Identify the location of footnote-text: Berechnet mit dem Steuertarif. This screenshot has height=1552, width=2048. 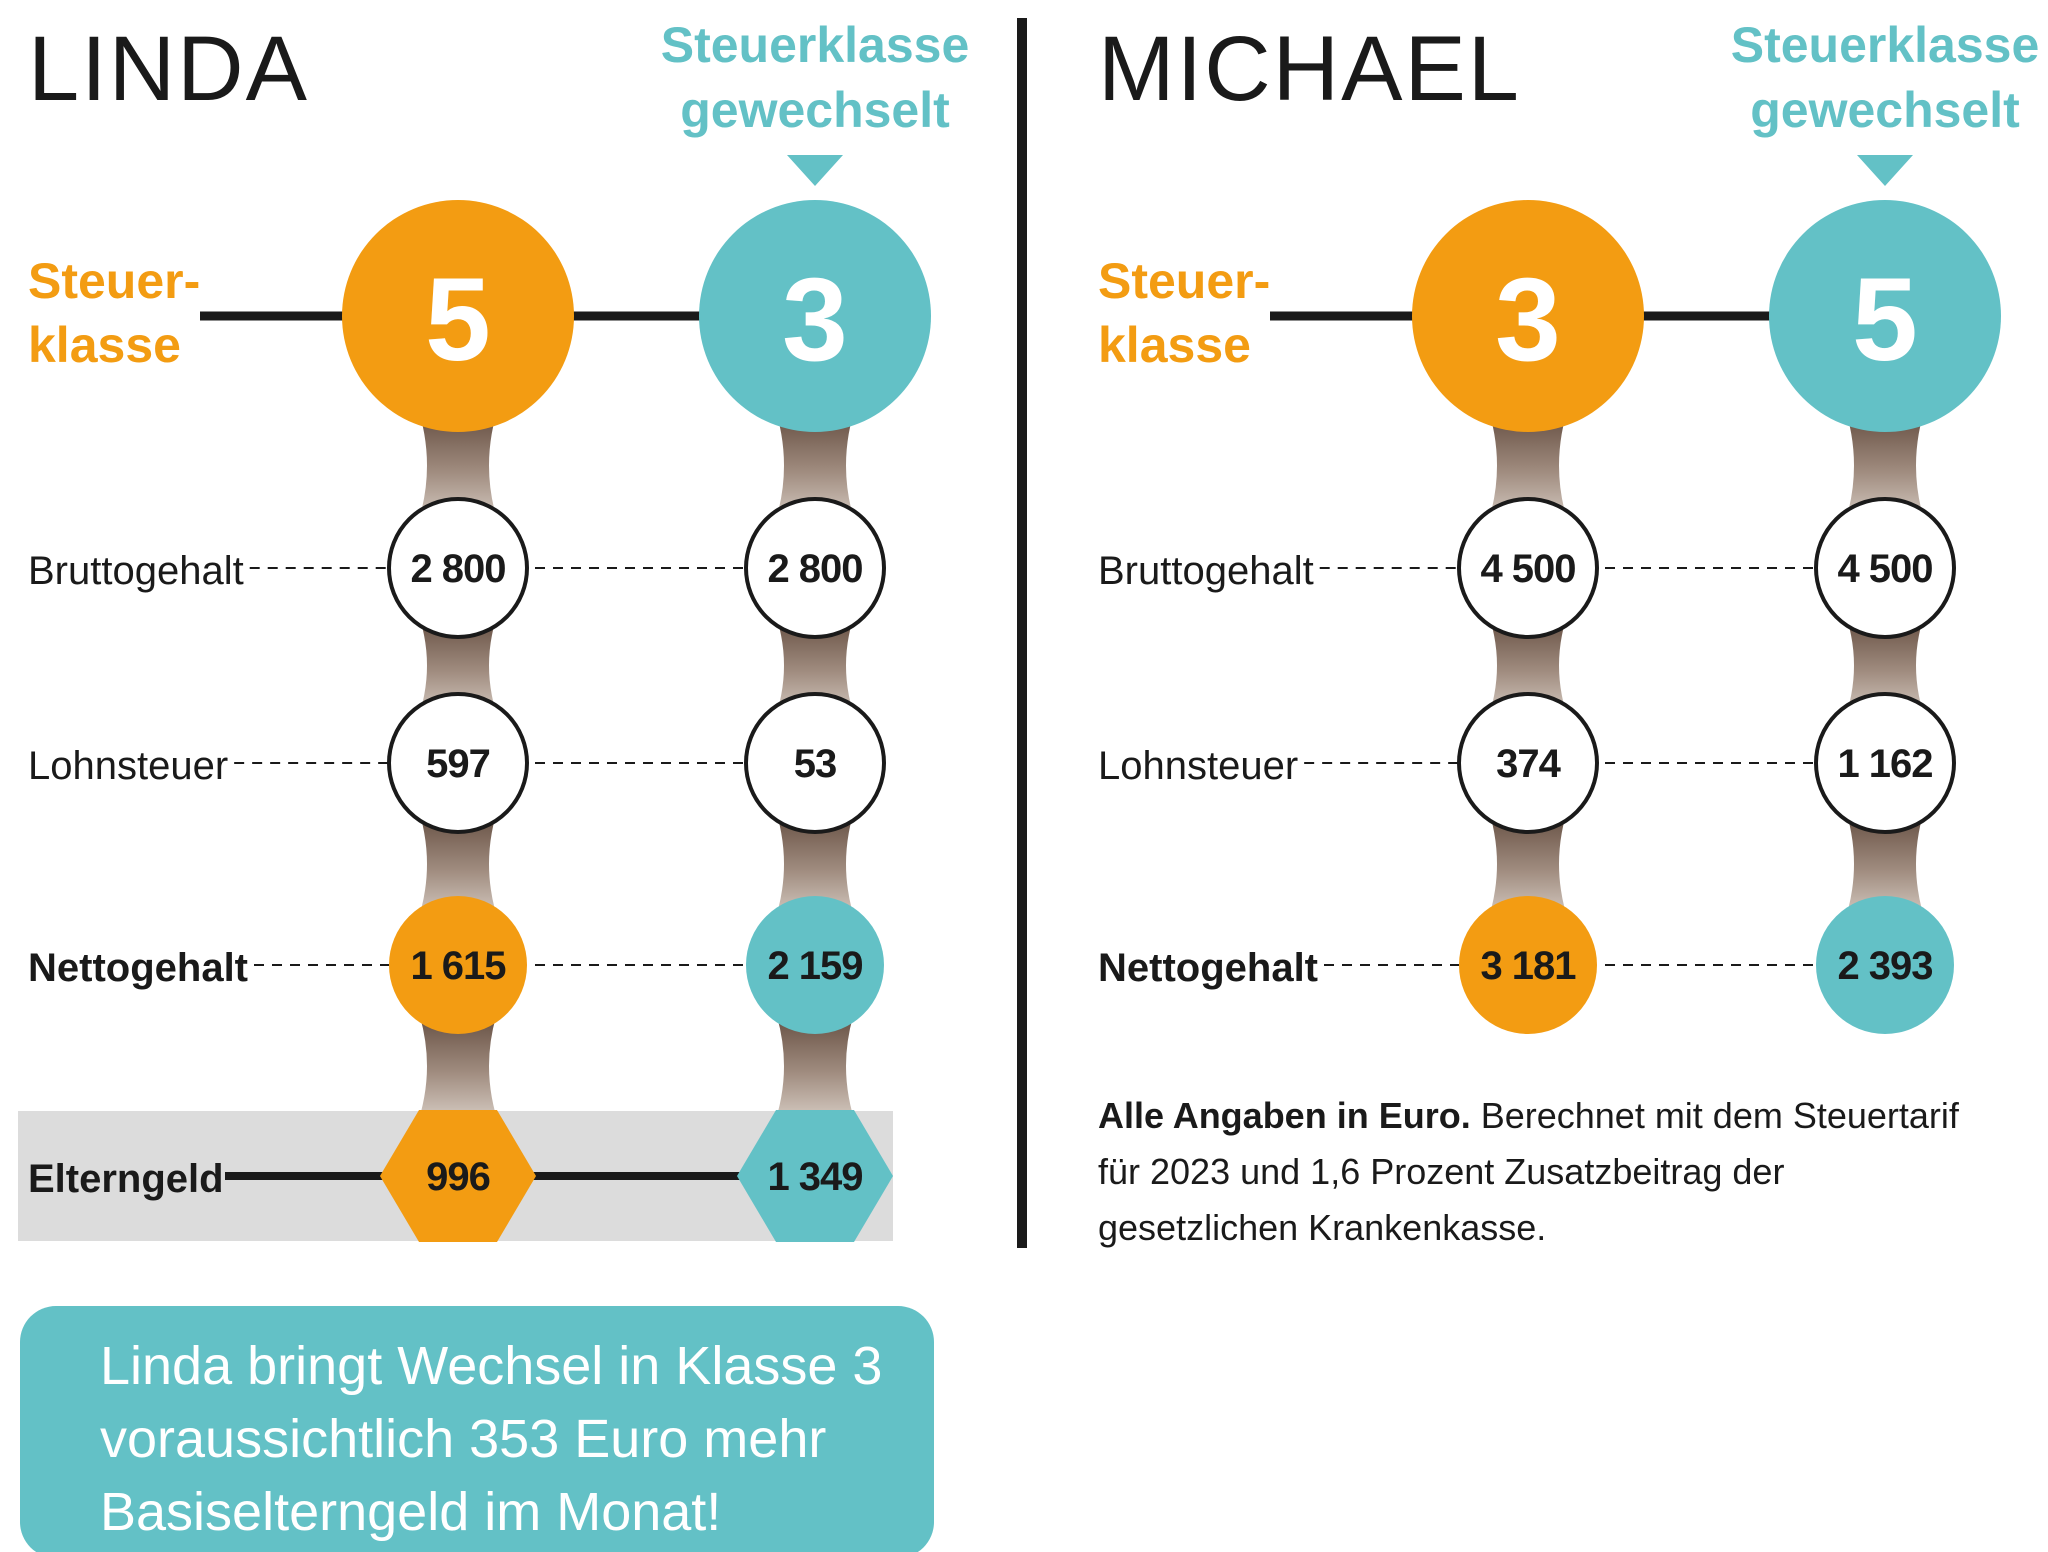
(1715, 1115).